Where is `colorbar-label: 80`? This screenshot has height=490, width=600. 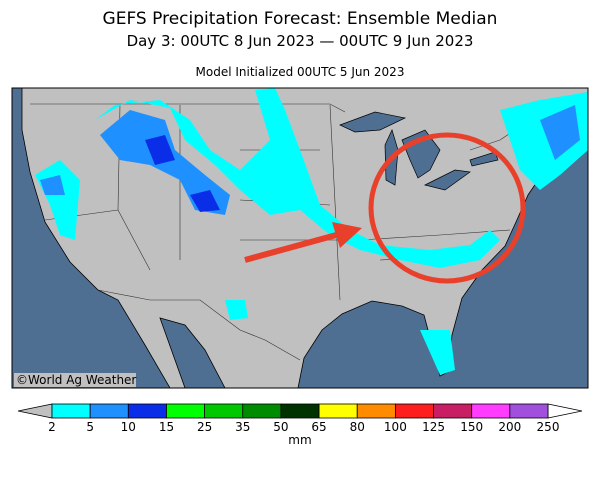 colorbar-label: 80 is located at coordinates (357, 427).